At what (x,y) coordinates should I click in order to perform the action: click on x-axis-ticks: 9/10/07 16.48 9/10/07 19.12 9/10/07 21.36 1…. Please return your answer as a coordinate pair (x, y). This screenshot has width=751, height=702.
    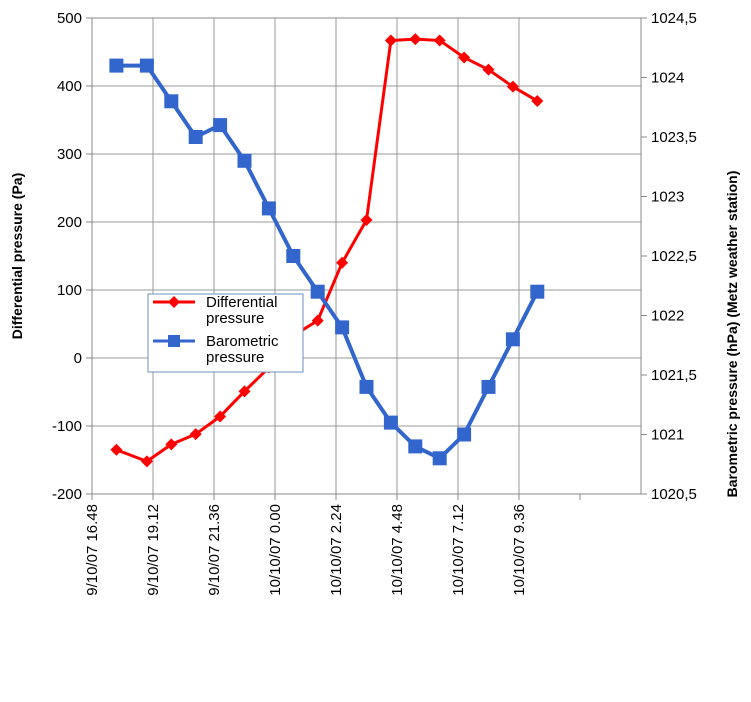
    Looking at the image, I should click on (306, 550).